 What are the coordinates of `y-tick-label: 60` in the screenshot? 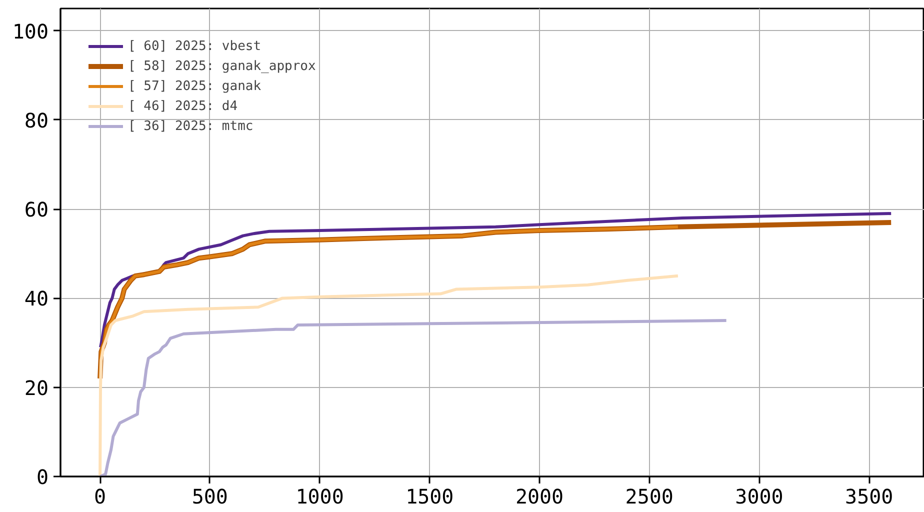 It's located at (36, 210).